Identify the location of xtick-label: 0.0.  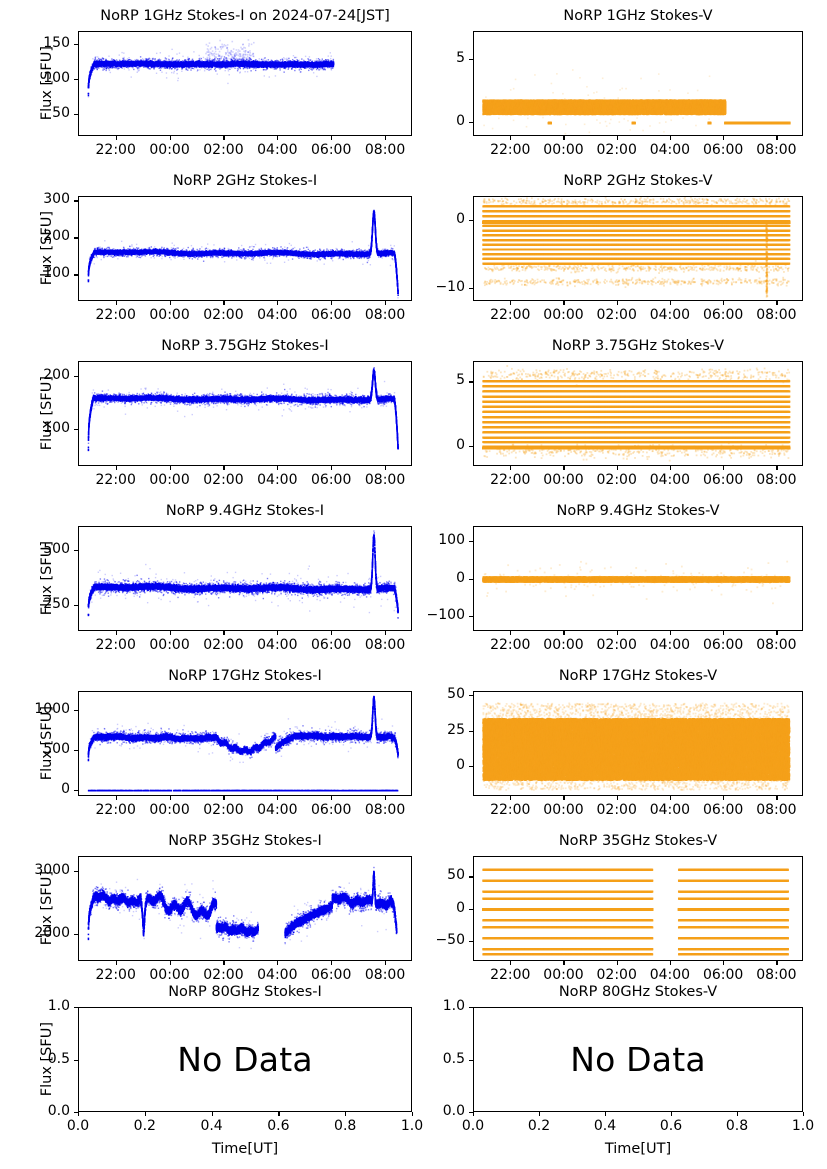
(78, 1126).